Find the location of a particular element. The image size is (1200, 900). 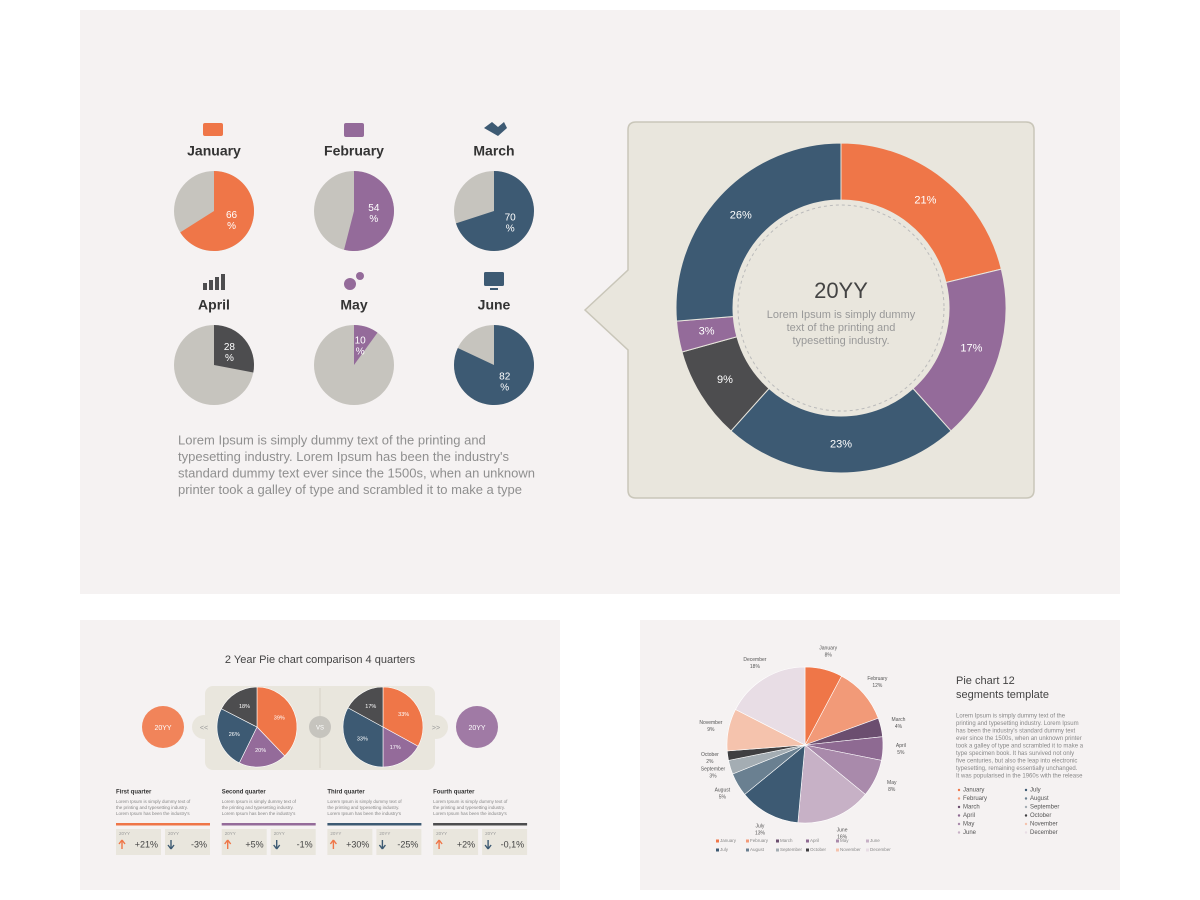

legend-entry: July is located at coordinates (724, 849).